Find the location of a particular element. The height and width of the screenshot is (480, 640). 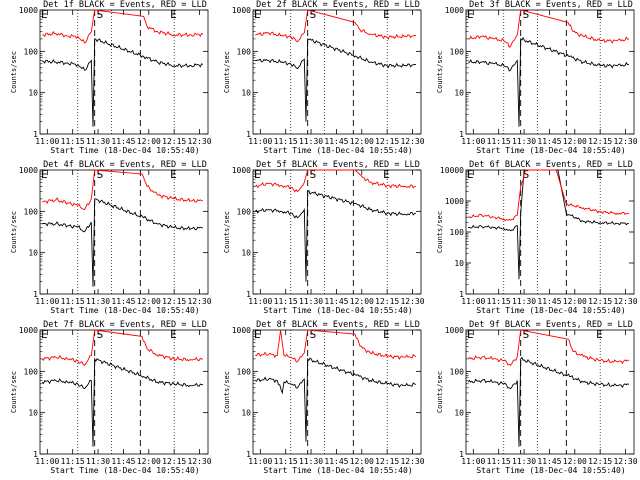

chart-title: Det 8f BLACK = Events, RED = LLD is located at coordinates (338, 325).